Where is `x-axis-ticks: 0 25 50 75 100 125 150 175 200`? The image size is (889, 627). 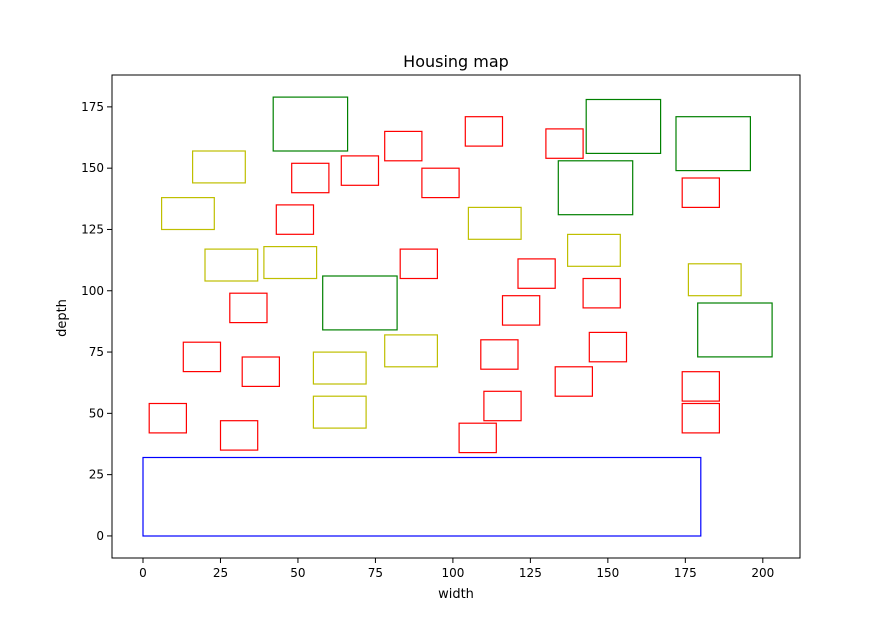 x-axis-ticks: 0 25 50 75 100 125 150 175 200 is located at coordinates (456, 569).